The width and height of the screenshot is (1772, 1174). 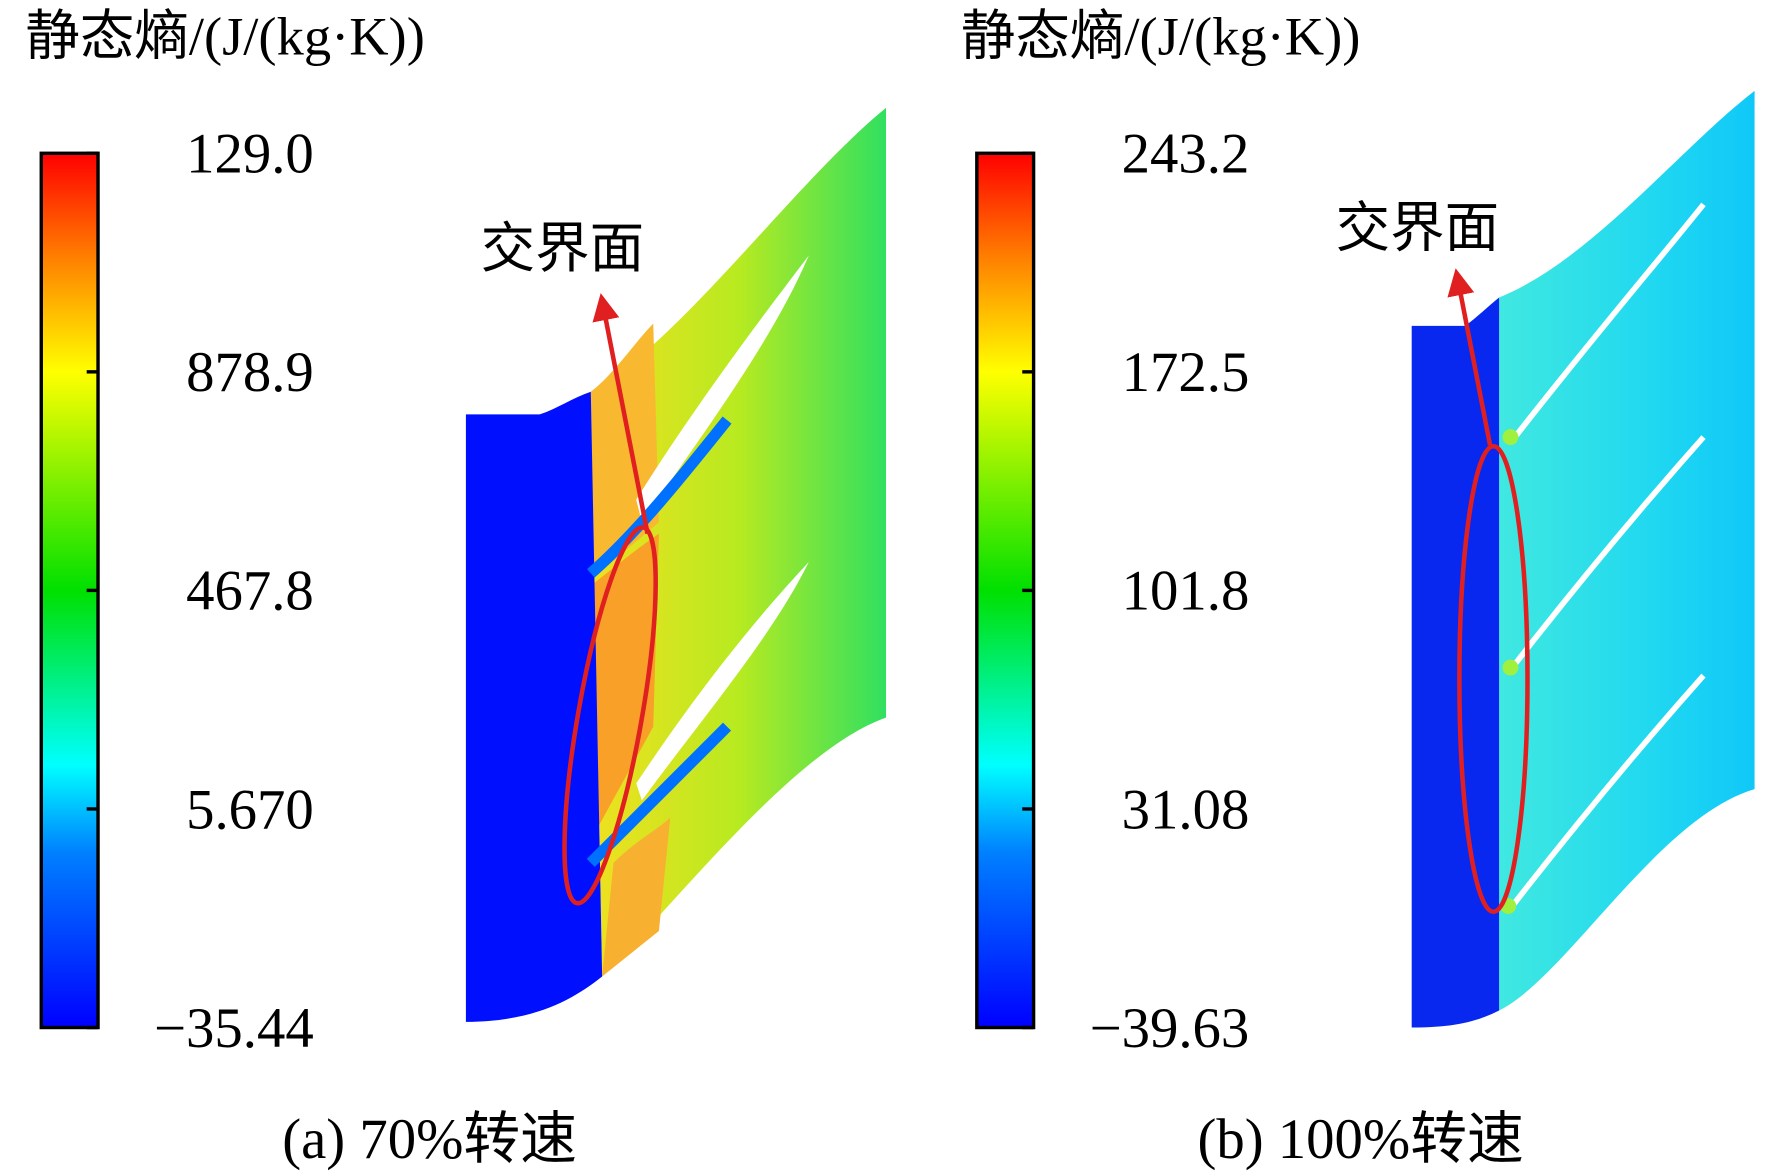 What do you see at coordinates (250, 809) in the screenshot?
I see `colorbar-tick-label: 5.670` at bounding box center [250, 809].